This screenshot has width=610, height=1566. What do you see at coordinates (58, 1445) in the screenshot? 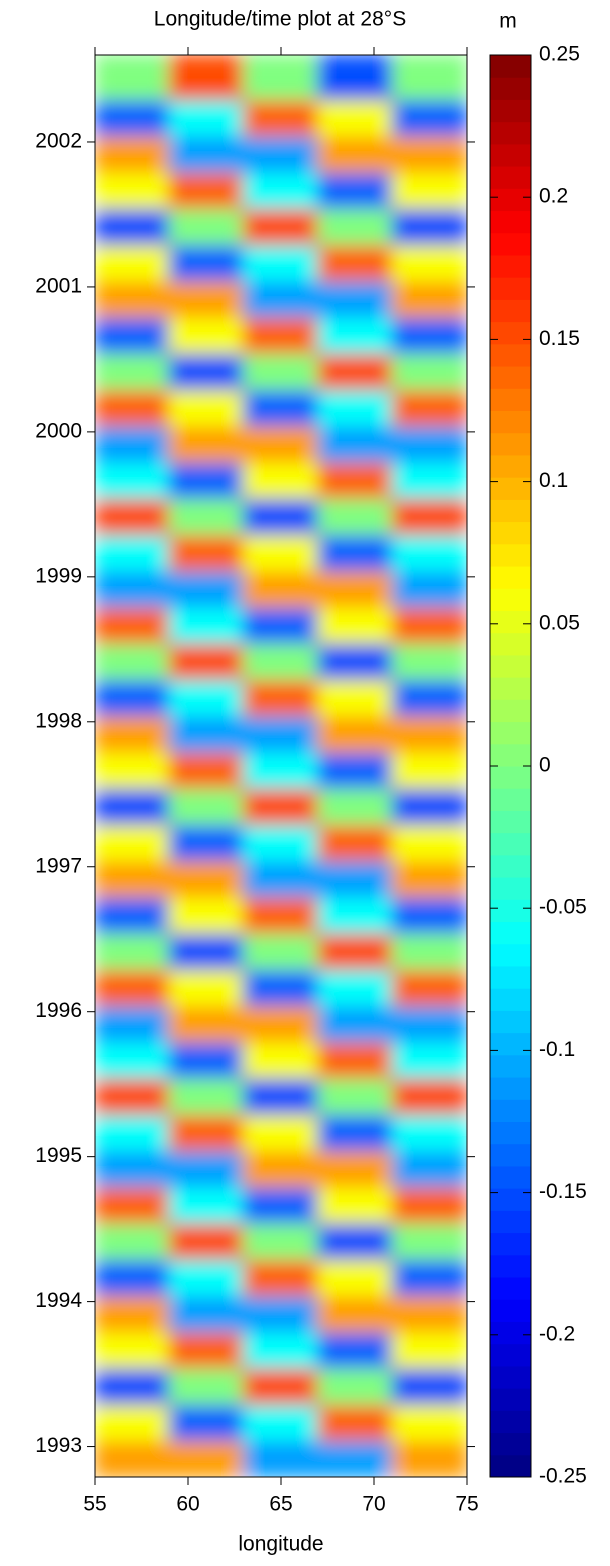
I see `y-tick-label: 1993` at bounding box center [58, 1445].